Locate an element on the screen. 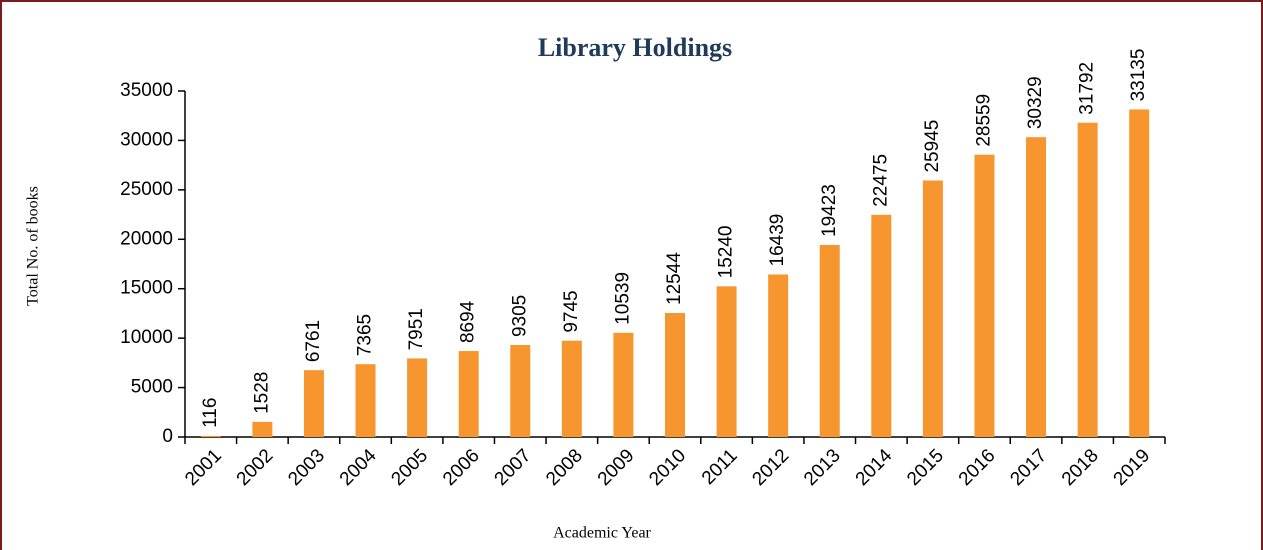 The height and width of the screenshot is (550, 1263). x-tick-label: 2014 is located at coordinates (874, 467).